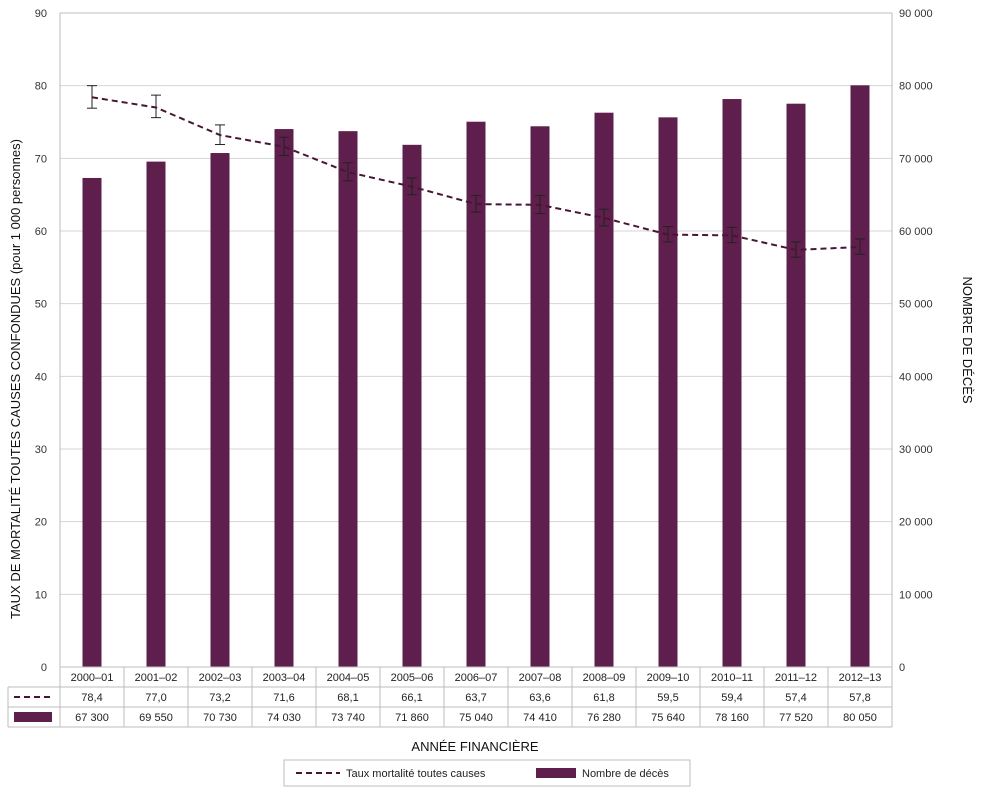  Describe the element at coordinates (902, 668) in the screenshot. I see `right-tick-label: 0` at that location.